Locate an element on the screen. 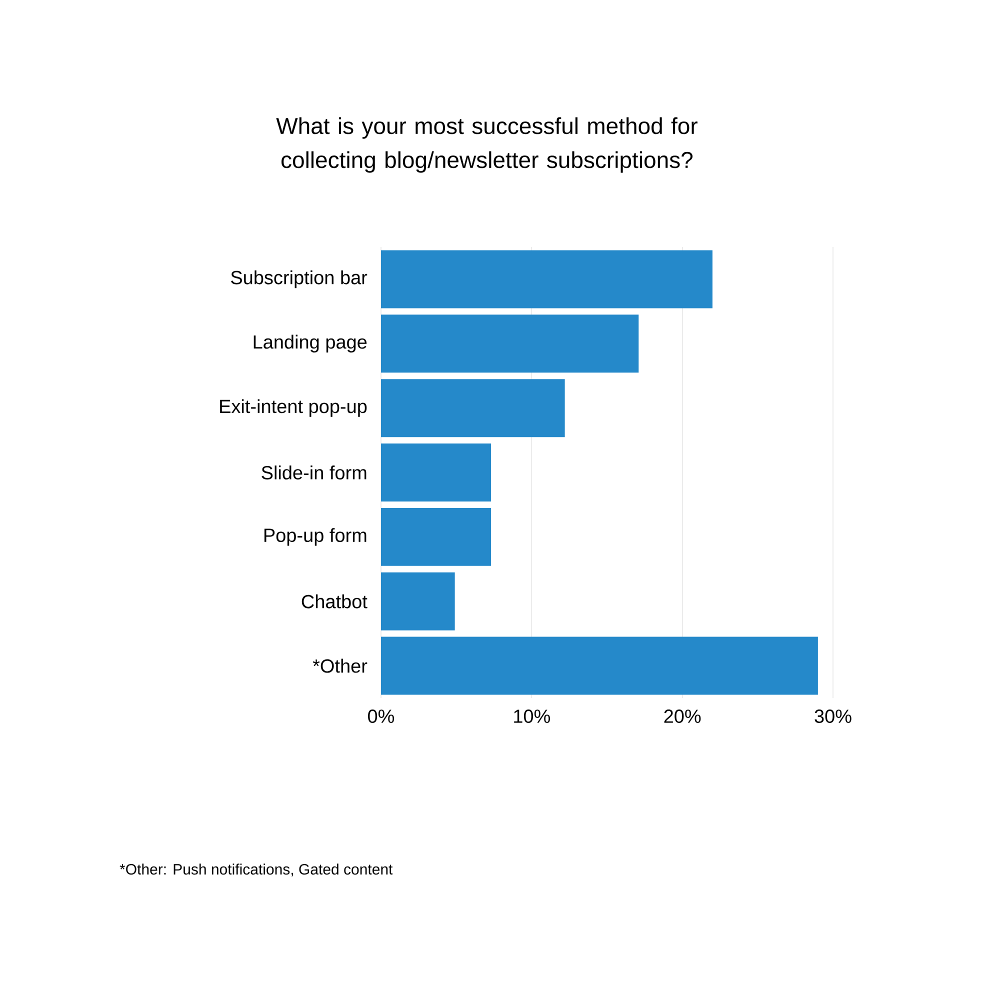 This screenshot has height=1000, width=1000. chart-title: What is your most successful method for collecting blog/newsletter subscriptions? is located at coordinates (487, 145).